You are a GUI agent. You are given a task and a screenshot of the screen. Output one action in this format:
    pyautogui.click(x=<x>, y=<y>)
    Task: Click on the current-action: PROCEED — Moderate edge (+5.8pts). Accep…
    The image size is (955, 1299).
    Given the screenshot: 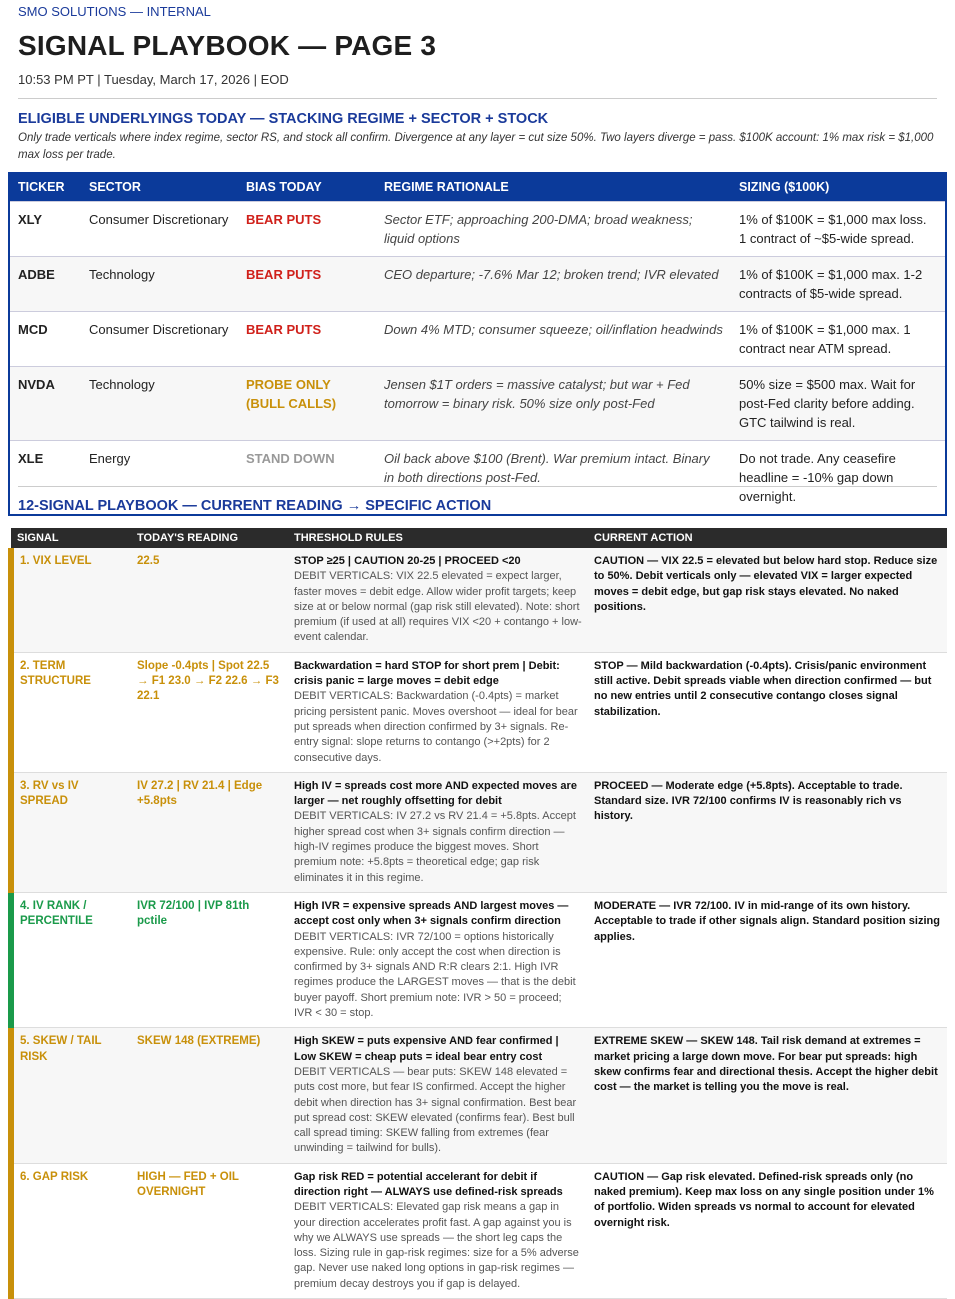 What is the action you would take?
    pyautogui.click(x=767, y=832)
    